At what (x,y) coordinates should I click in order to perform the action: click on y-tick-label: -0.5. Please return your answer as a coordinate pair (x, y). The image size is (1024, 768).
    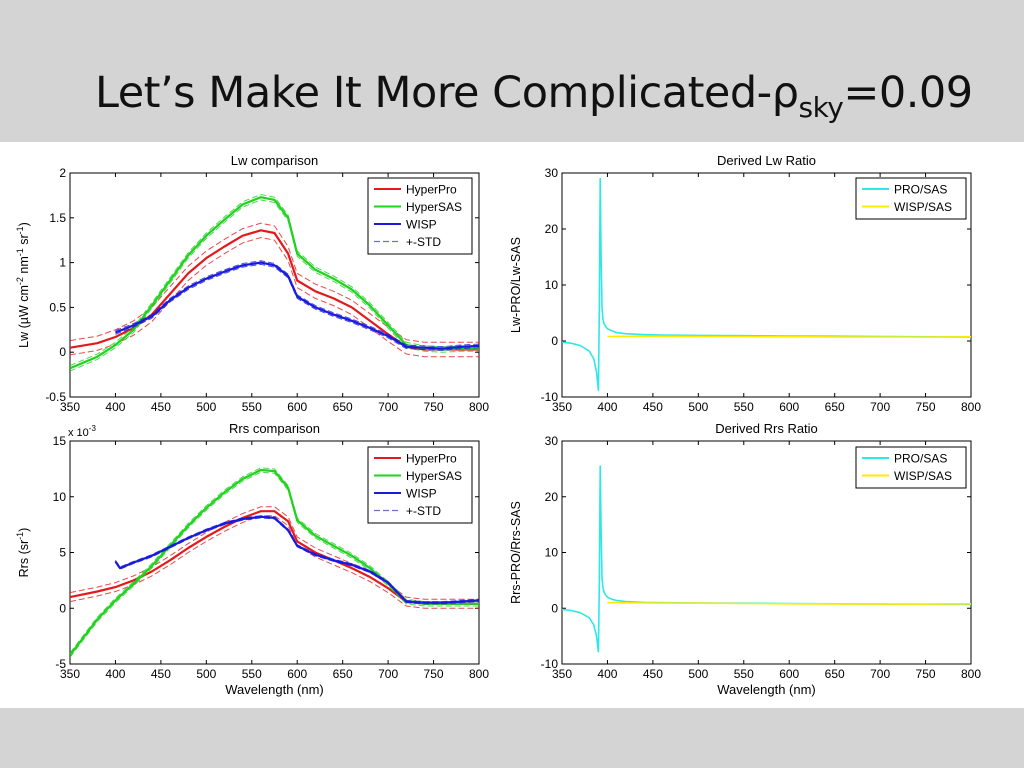
    Looking at the image, I should click on (55, 397).